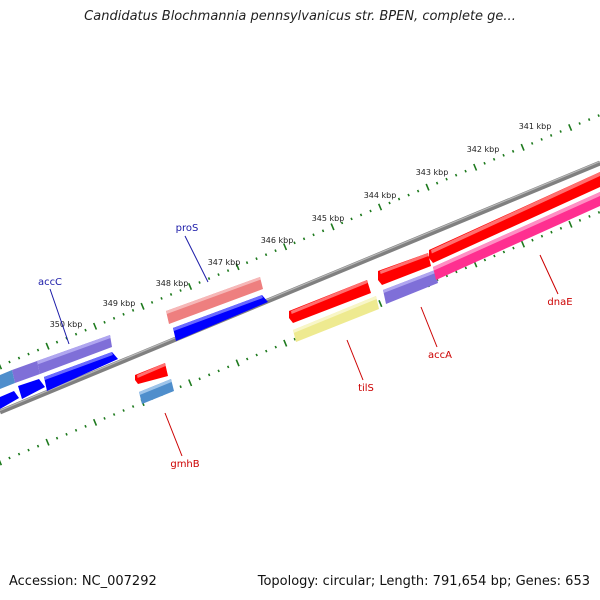  What do you see at coordinates (328, 218) in the screenshot?
I see `ruler-label: 345 kbp` at bounding box center [328, 218].